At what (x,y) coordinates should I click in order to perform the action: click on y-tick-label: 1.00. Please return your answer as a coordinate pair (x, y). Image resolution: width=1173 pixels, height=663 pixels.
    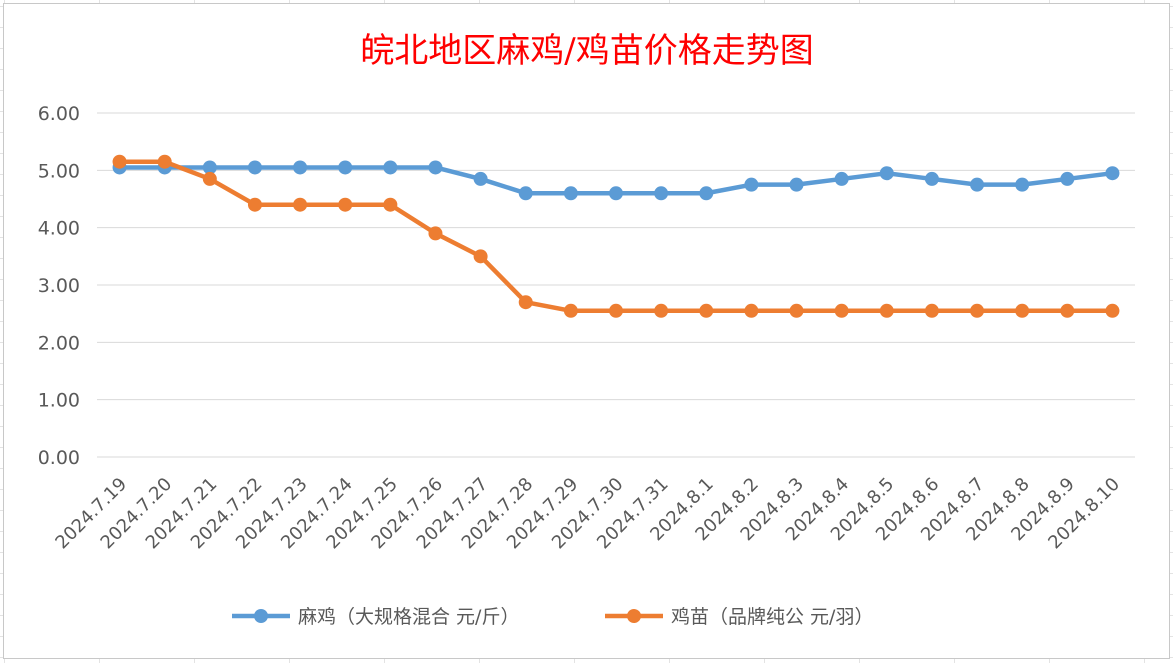
    Looking at the image, I should click on (59, 401).